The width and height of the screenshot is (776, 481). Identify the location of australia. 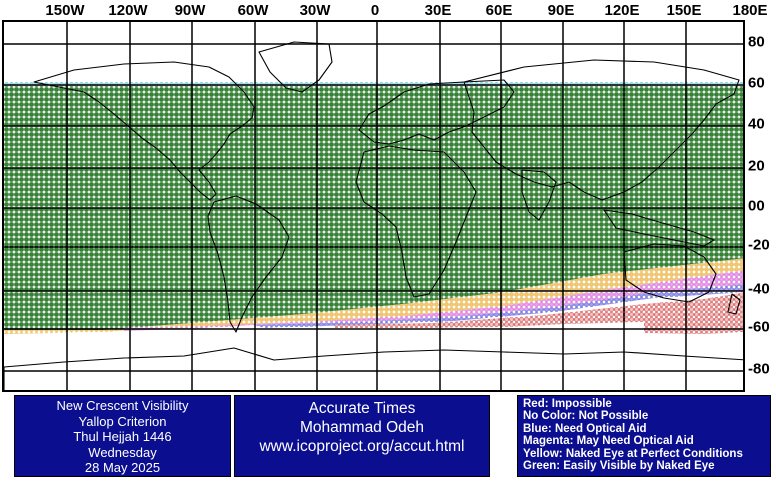
(670, 273).